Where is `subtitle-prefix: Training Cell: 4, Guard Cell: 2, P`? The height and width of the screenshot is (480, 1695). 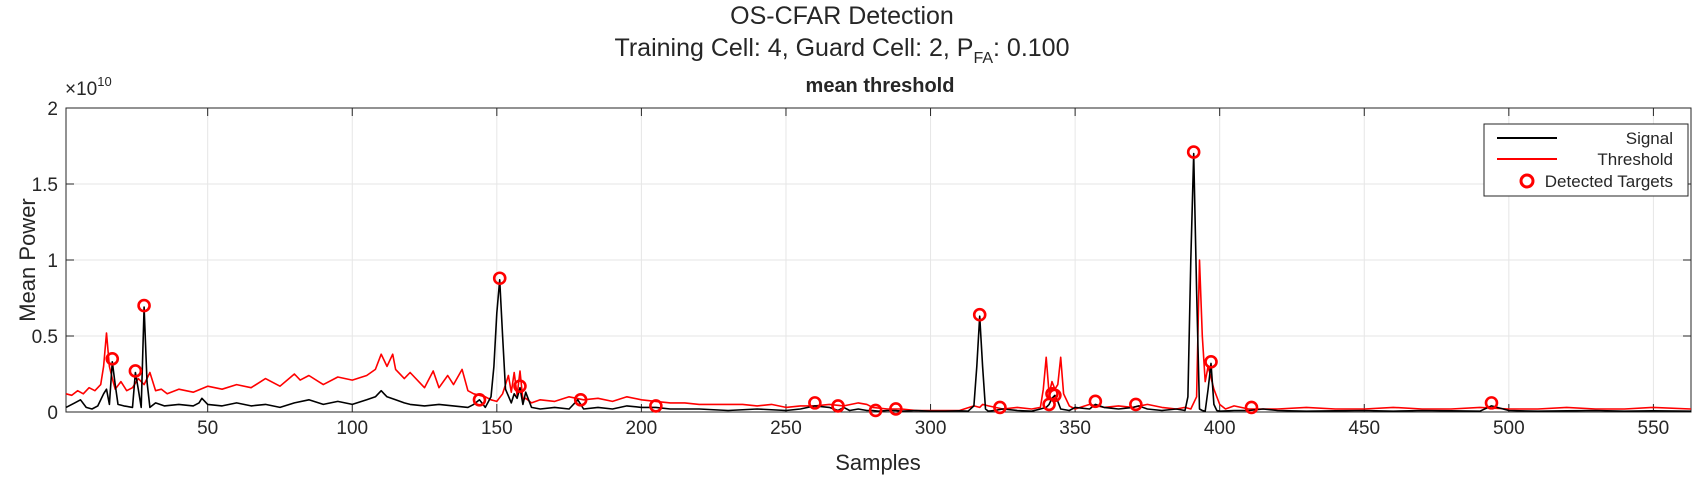
subtitle-prefix: Training Cell: 4, Guard Cell: 2, P is located at coordinates (794, 48).